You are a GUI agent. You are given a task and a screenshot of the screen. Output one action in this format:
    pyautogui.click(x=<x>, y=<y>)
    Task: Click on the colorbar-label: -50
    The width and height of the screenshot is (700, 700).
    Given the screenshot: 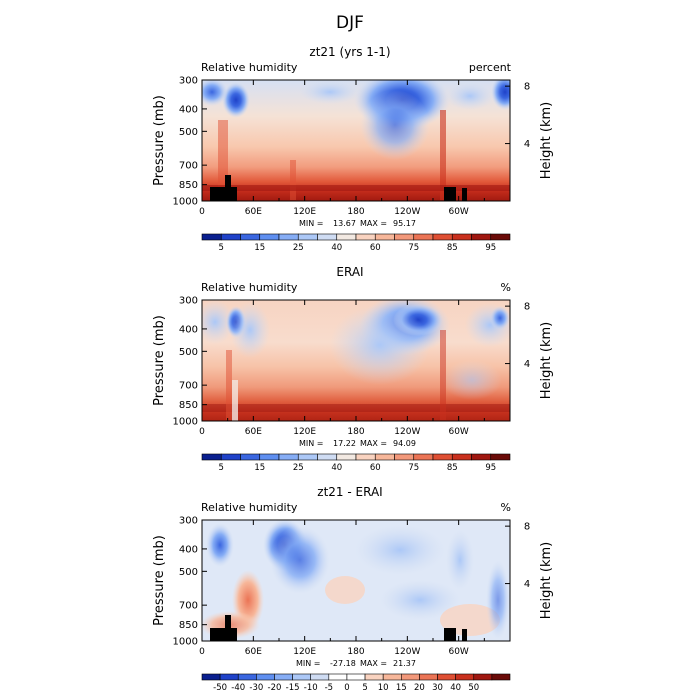 What is the action you would take?
    pyautogui.click(x=220, y=688)
    